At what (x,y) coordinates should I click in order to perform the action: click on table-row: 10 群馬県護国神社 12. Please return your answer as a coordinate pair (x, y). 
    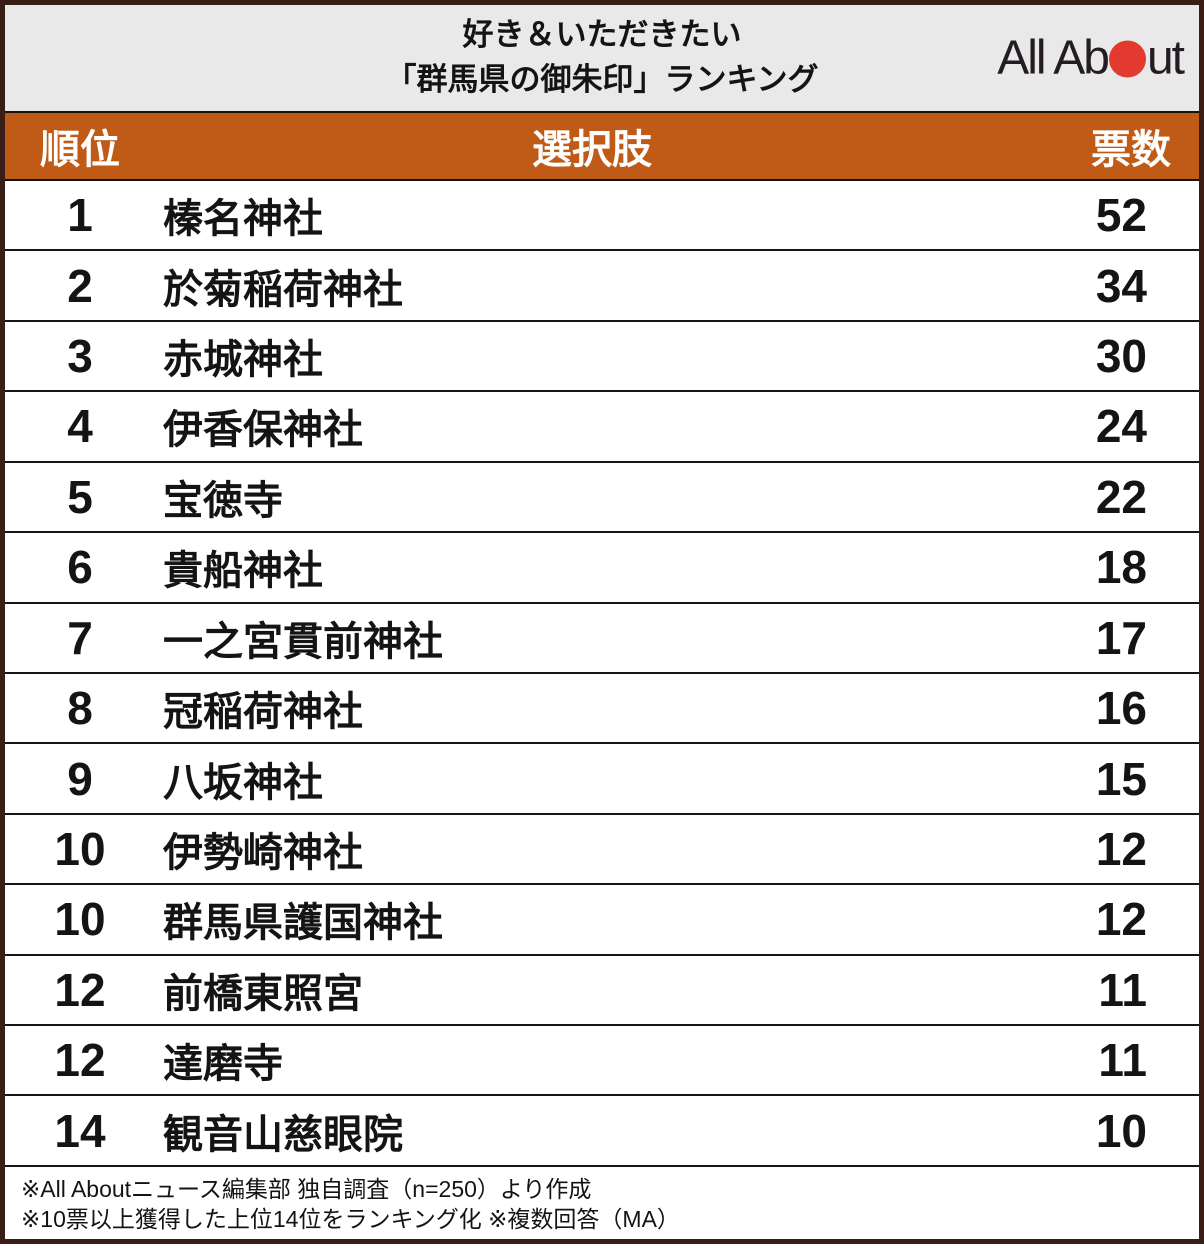
    Looking at the image, I should click on (602, 920).